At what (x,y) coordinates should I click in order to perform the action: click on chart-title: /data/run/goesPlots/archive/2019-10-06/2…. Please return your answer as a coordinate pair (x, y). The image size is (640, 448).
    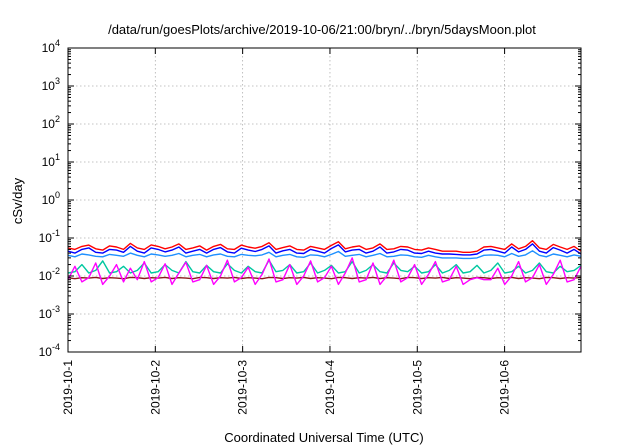
    Looking at the image, I should click on (322, 29).